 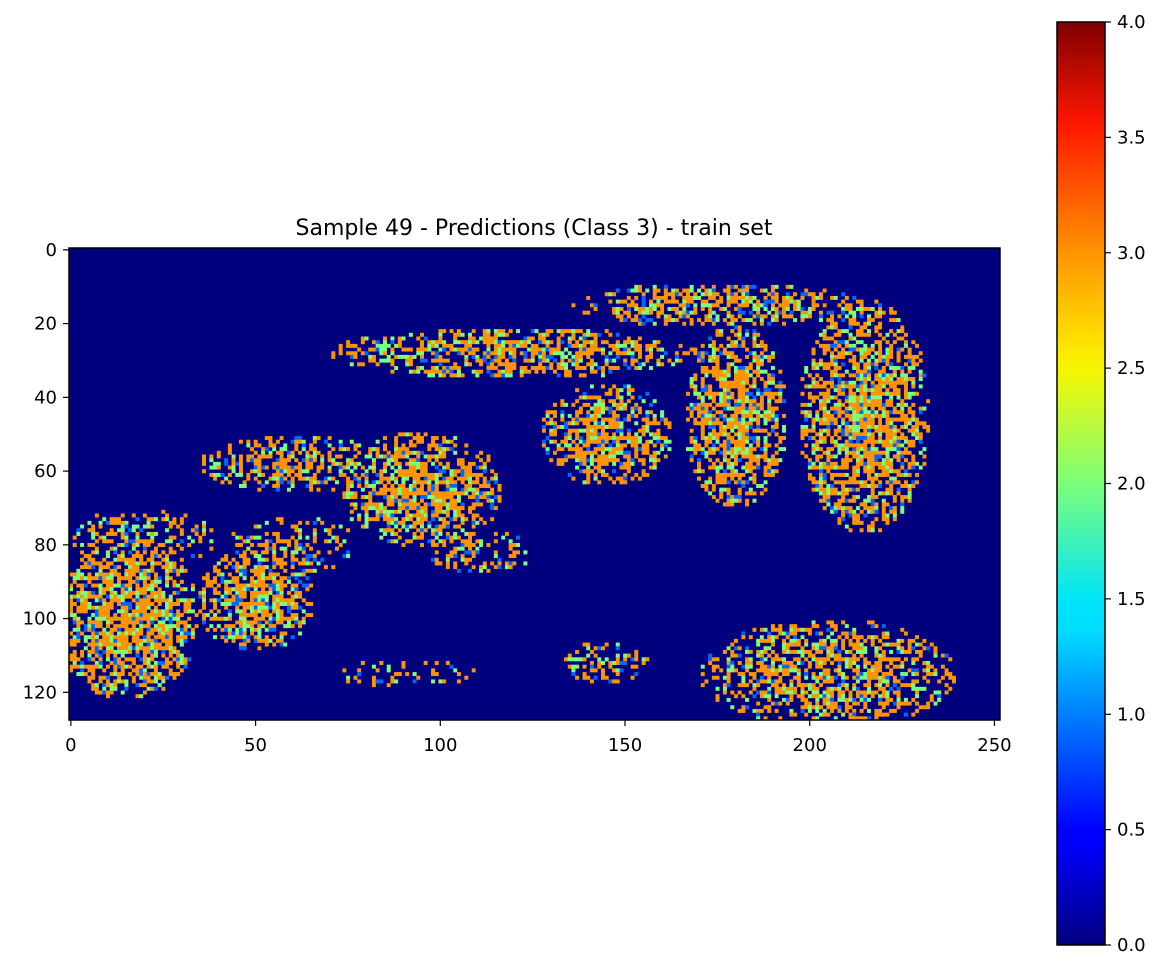 What do you see at coordinates (45, 324) in the screenshot?
I see `y-tick-label: 20` at bounding box center [45, 324].